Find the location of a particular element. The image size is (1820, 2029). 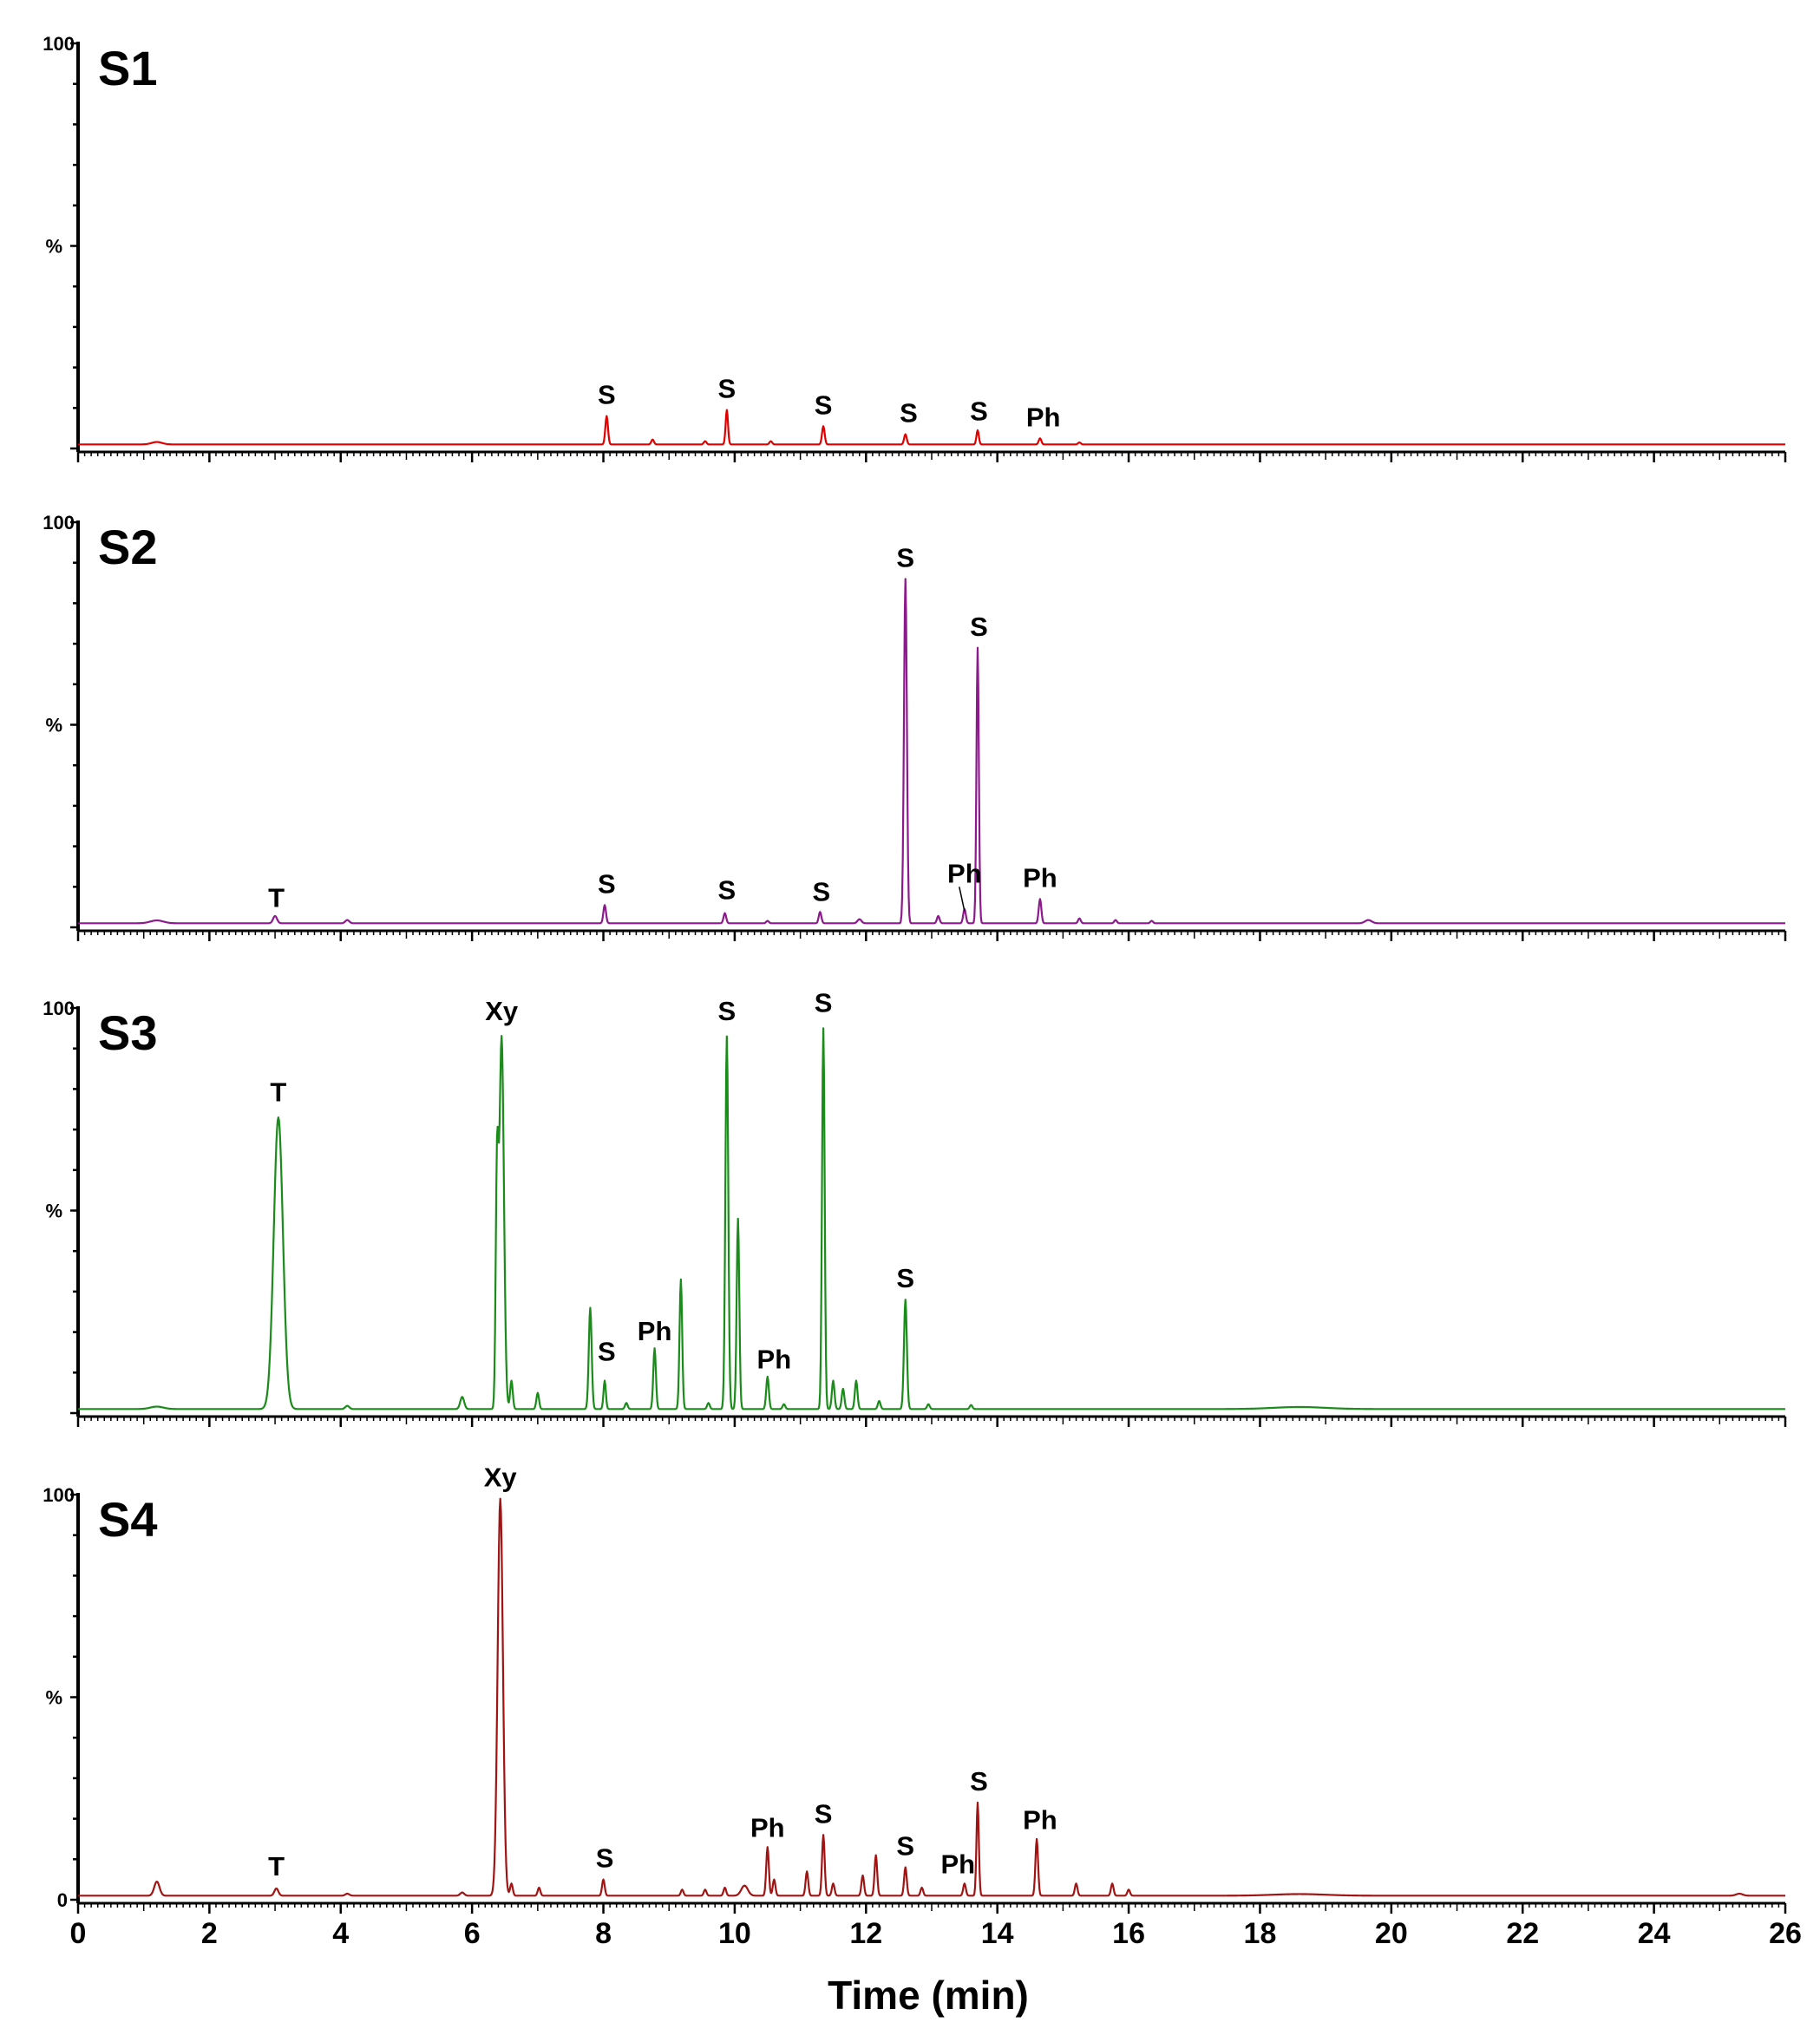

panel-label: S4 is located at coordinates (128, 1519).